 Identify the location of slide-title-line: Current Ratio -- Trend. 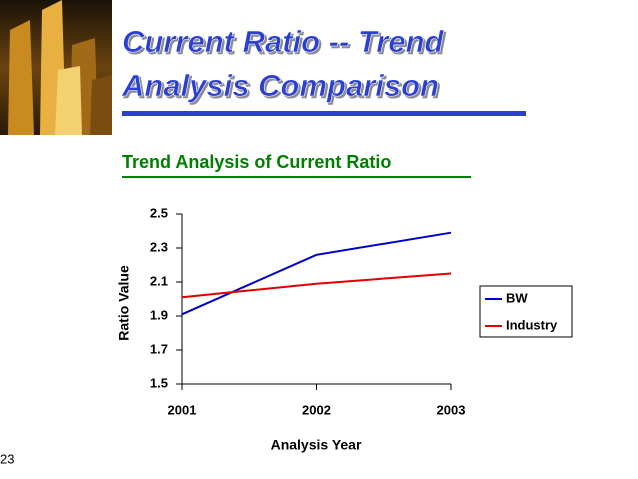
(283, 41).